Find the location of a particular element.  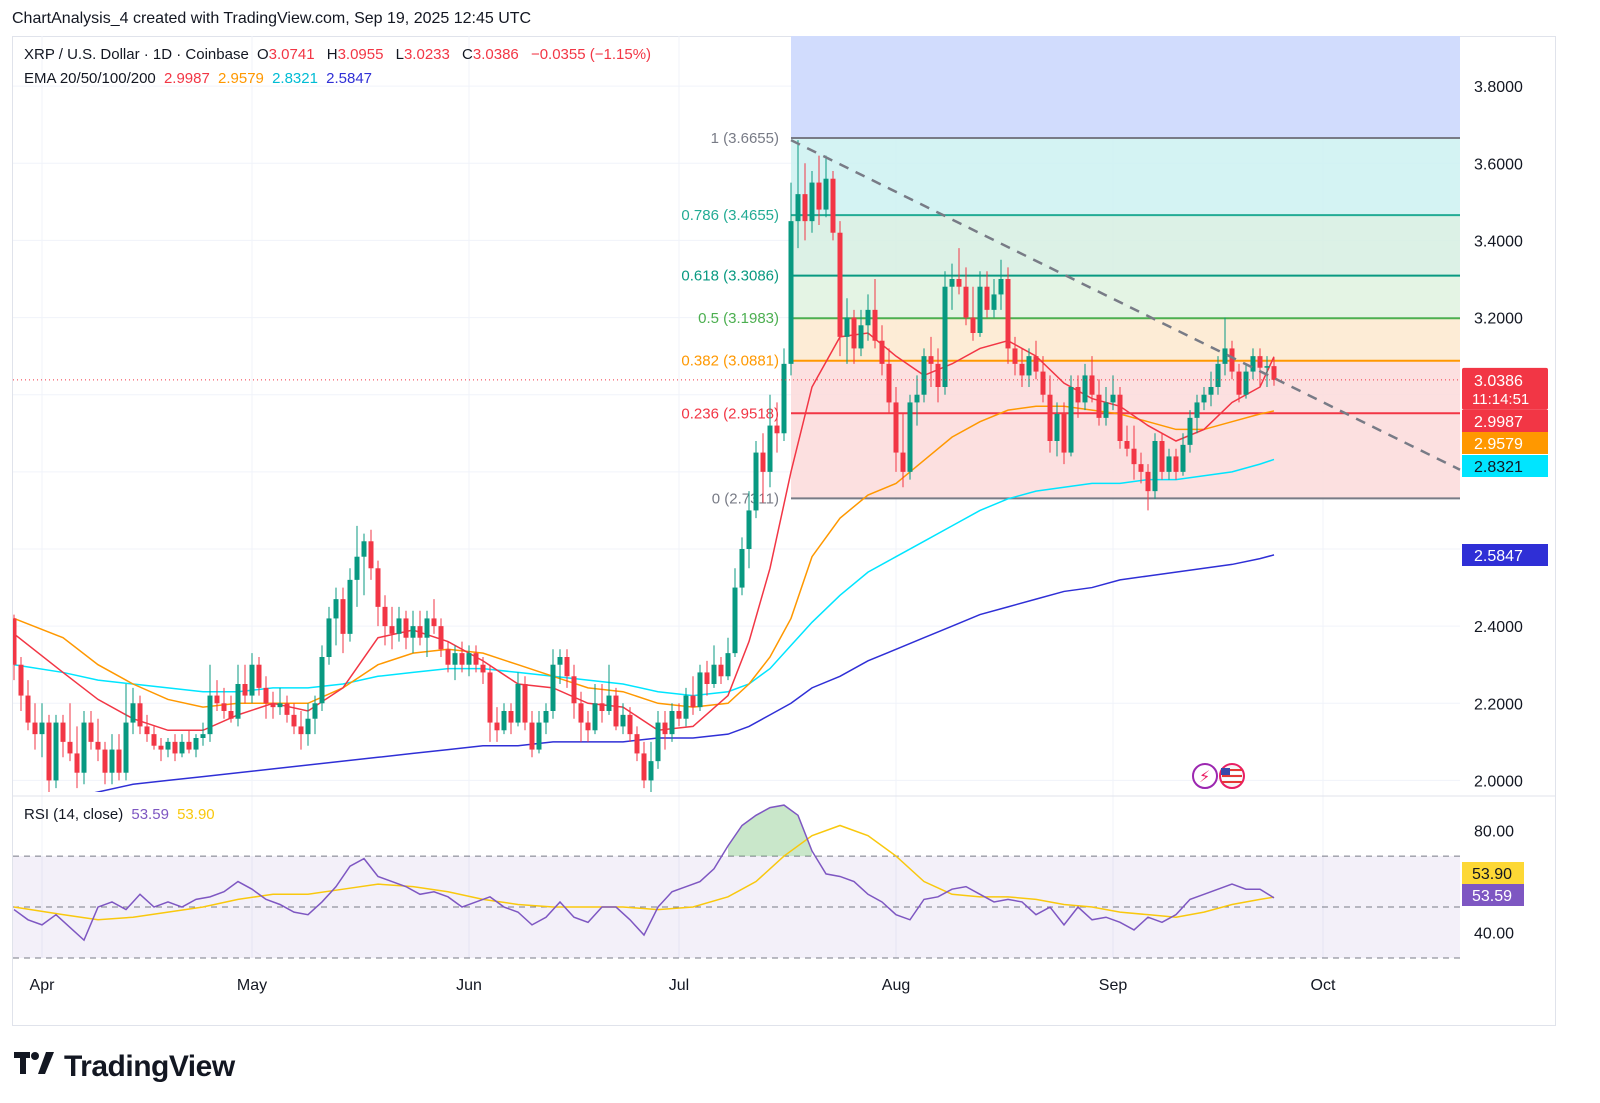

tradingview-logo: TradingView is located at coordinates (124, 1067).